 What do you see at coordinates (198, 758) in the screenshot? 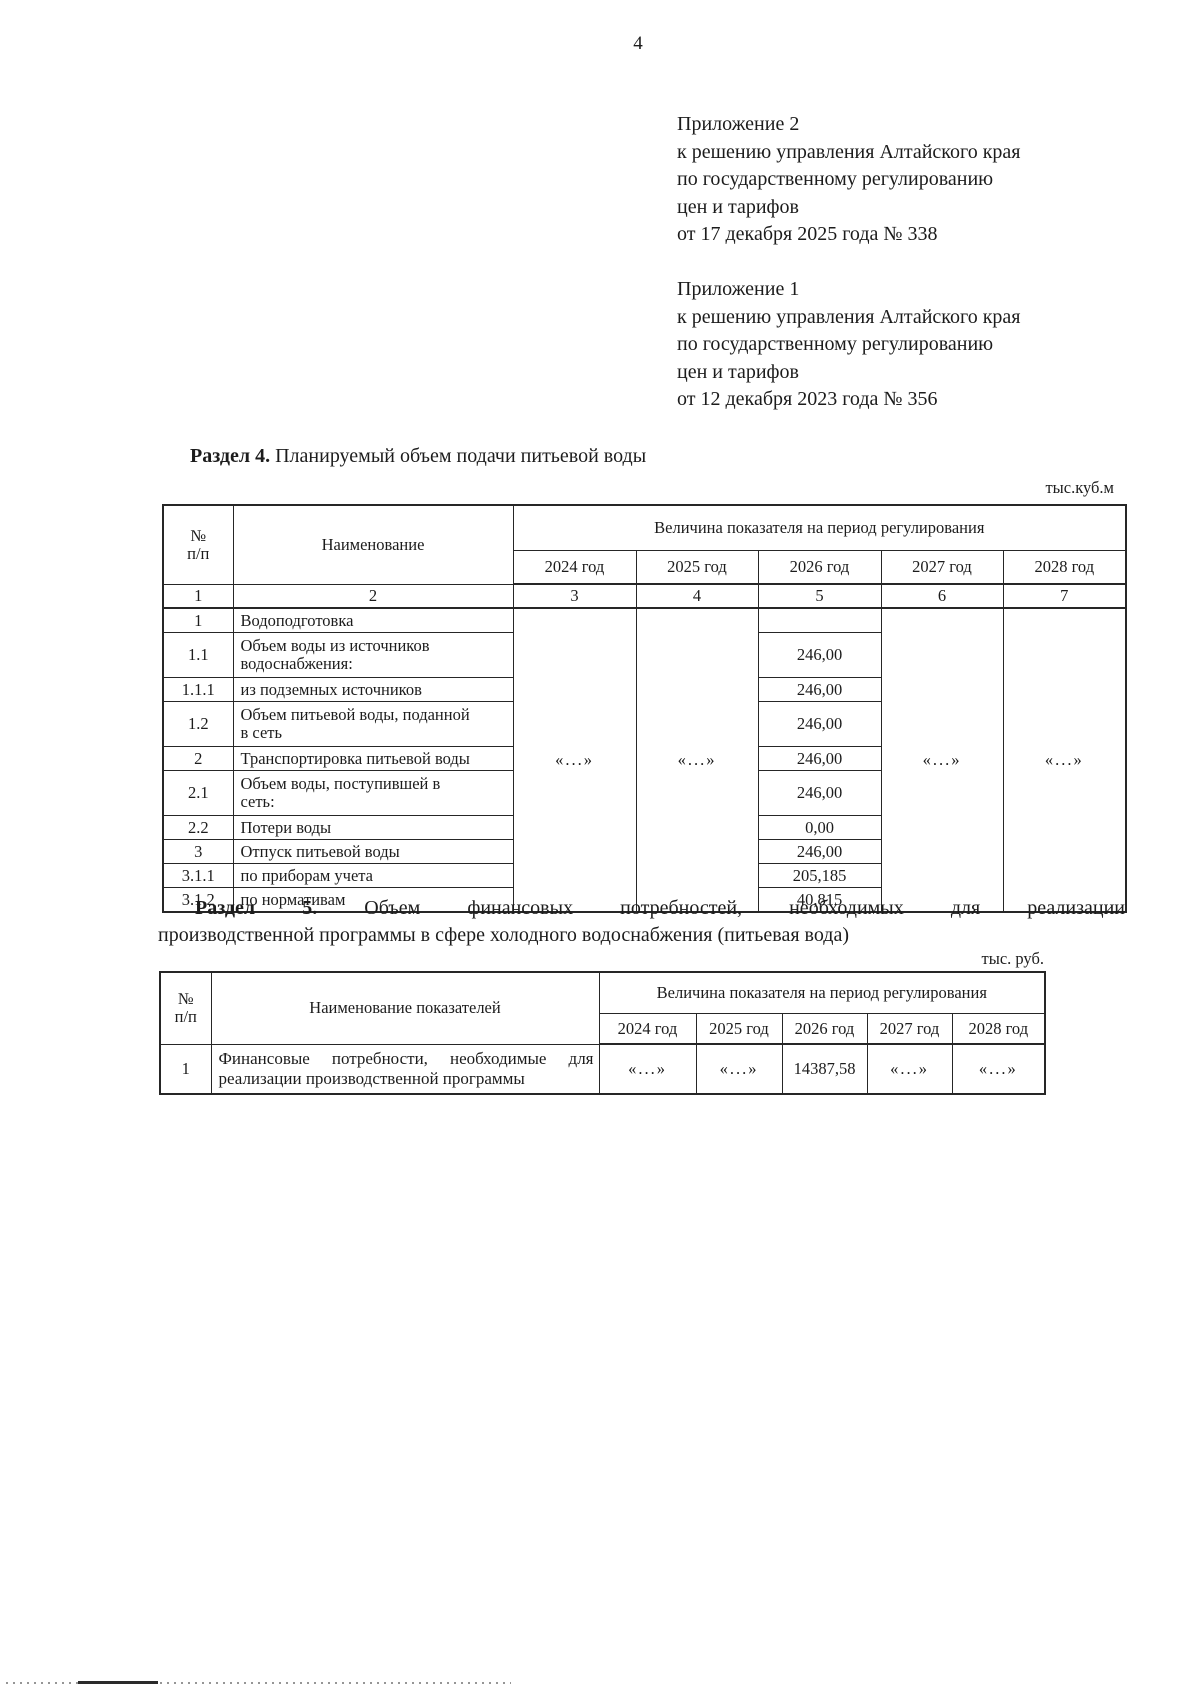
I see `row-number-cell: 2` at bounding box center [198, 758].